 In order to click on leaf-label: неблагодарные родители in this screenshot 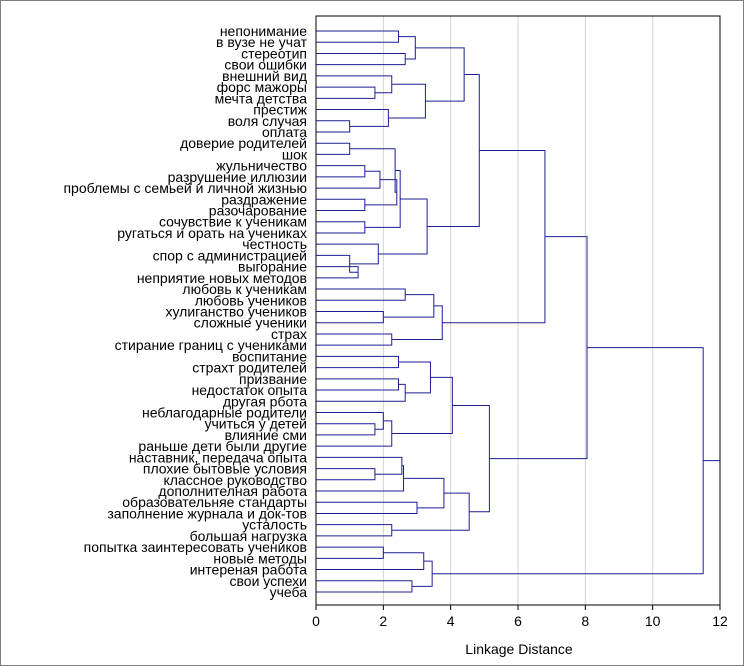, I will do `click(224, 412)`.